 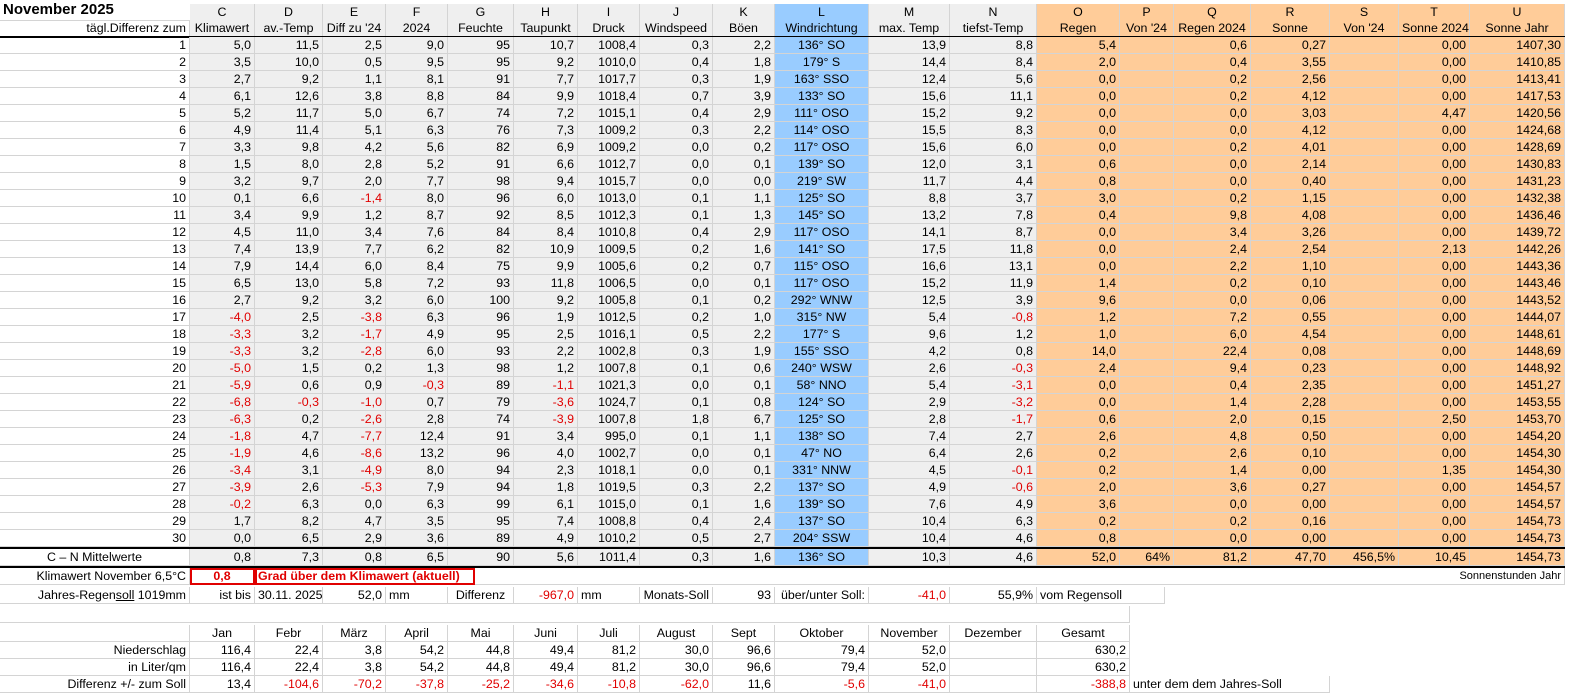 I want to click on day-cell-q: 0,4, so click(x=1212, y=62).